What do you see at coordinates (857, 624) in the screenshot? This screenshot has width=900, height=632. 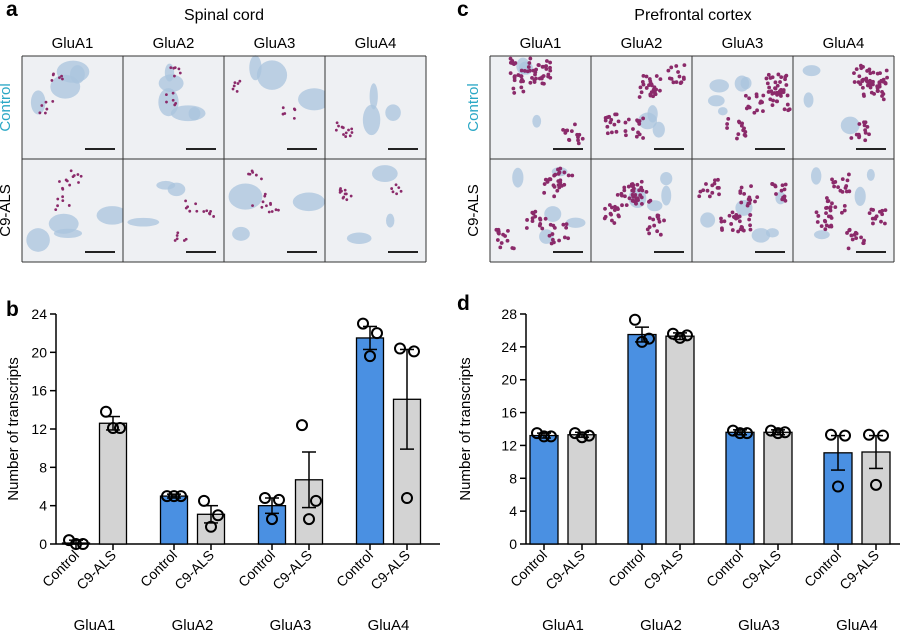 I see `group-label-glua4: GluA4` at bounding box center [857, 624].